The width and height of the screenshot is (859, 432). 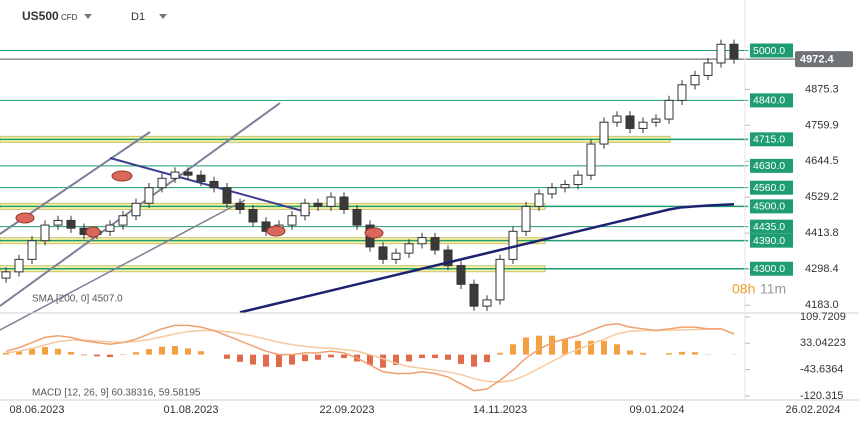 I want to click on current-price-label: 4972.4, so click(x=817, y=60).